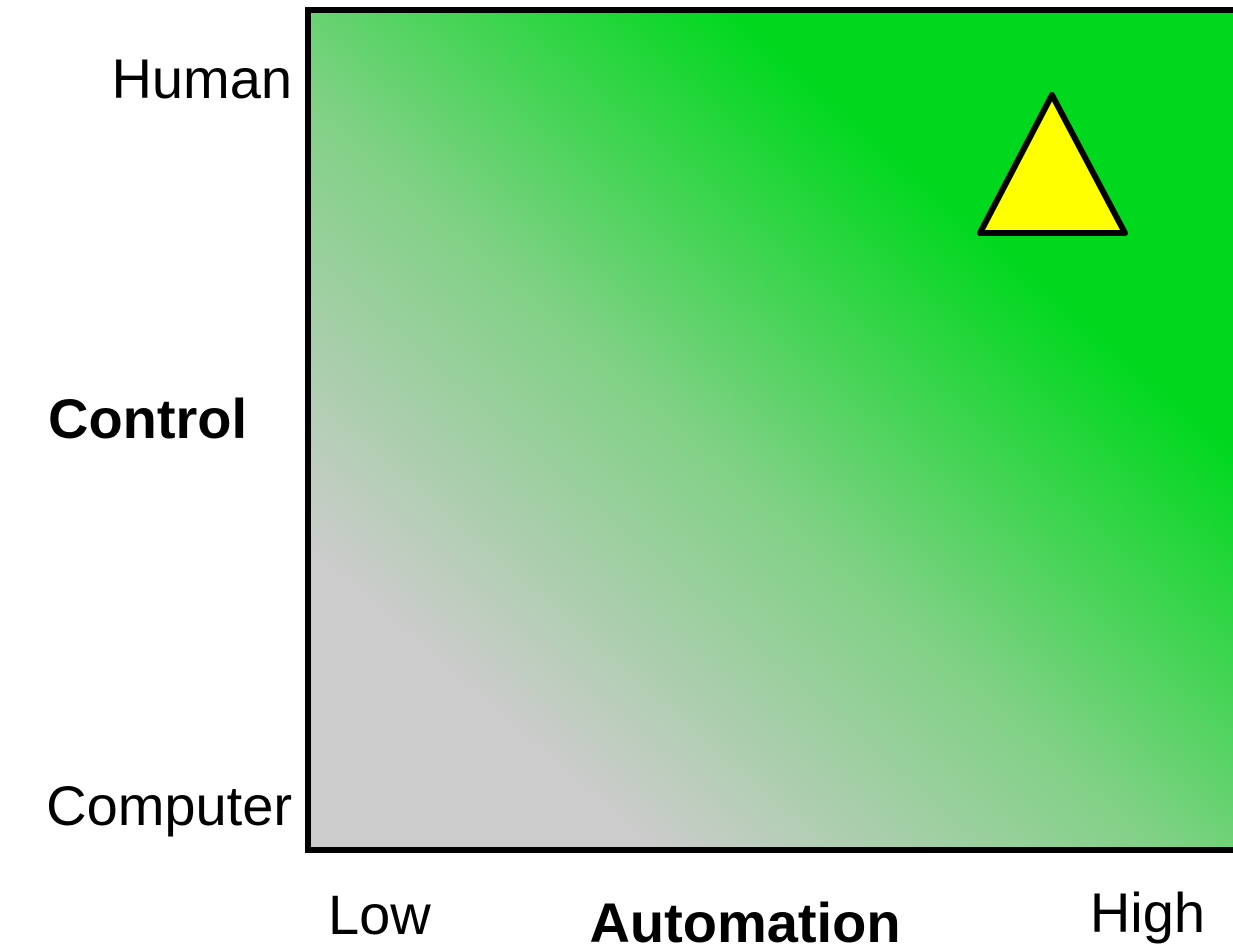 The image size is (1233, 946). Describe the element at coordinates (744, 918) in the screenshot. I see `x-axis-title: Automation` at that location.